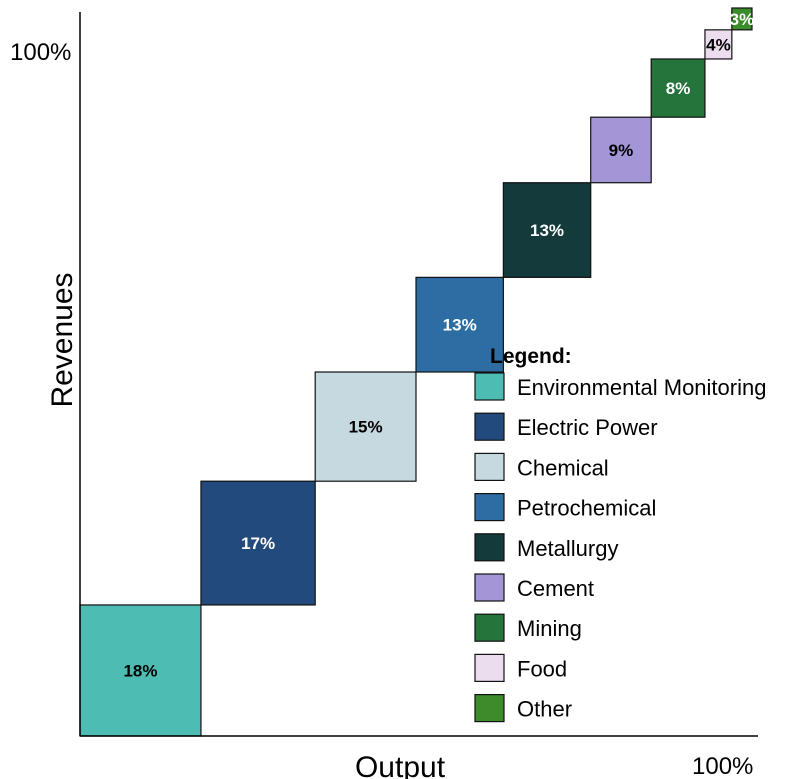 The width and height of the screenshot is (796, 779). Describe the element at coordinates (586, 508) in the screenshot. I see `legend-label-4: Petrochemical` at that location.